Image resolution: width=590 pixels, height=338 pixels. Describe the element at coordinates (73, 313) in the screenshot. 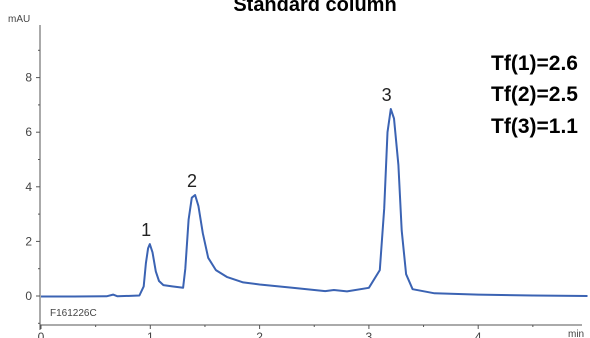

I see `sample-id: F161226C` at that location.